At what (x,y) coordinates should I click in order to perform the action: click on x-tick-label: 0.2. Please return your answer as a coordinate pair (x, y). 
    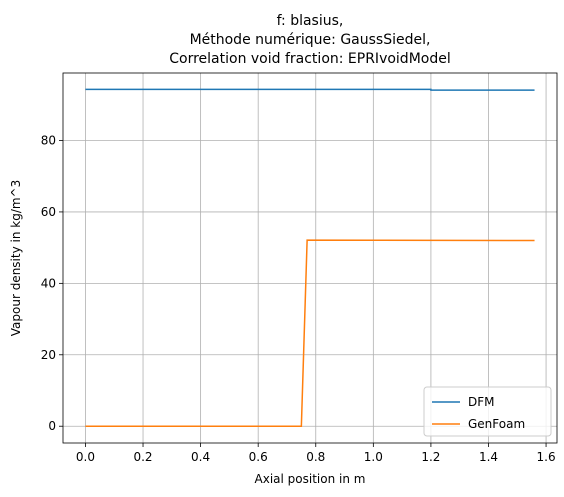
    Looking at the image, I should click on (142, 457).